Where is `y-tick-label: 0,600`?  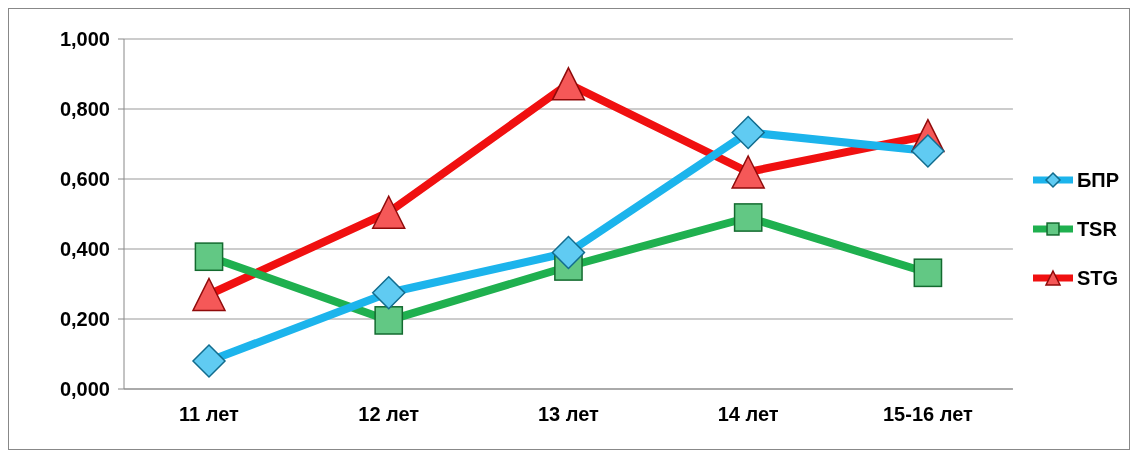
y-tick-label: 0,600 is located at coordinates (84, 179).